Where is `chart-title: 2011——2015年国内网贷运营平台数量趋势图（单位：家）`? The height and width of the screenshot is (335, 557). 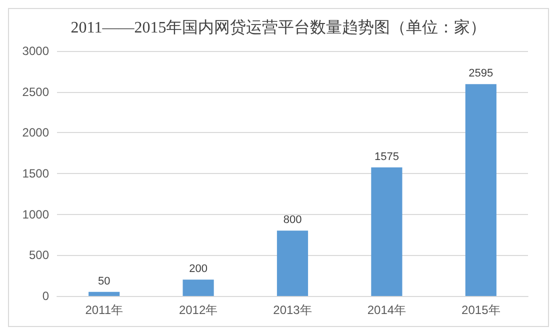 chart-title: 2011——2015年国内网贷运营平台数量趋势图（单位：家） is located at coordinates (278, 27).